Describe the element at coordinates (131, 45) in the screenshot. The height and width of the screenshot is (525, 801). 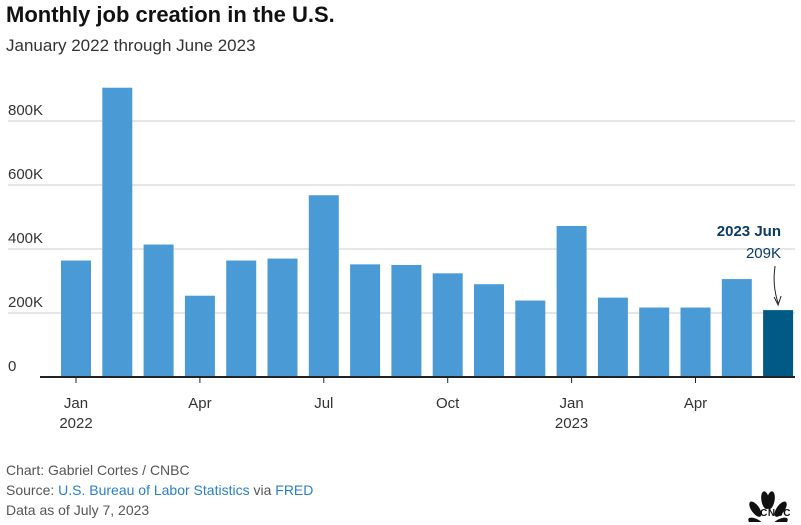
I see `chart-subtitle: January 2022 through June 2023` at that location.